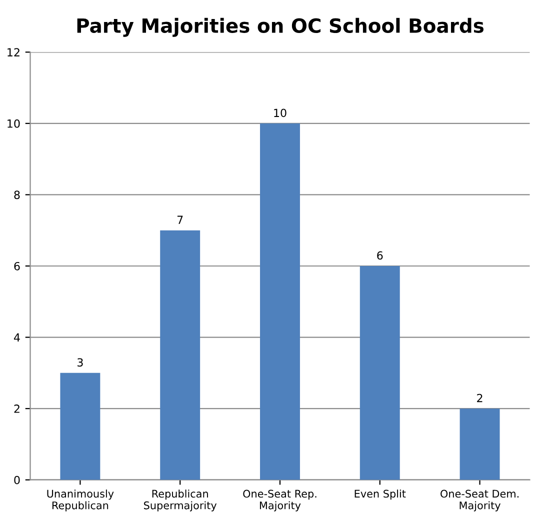  What do you see at coordinates (479, 501) in the screenshot?
I see `x-tick-label: One-Seat Dem. Majority` at bounding box center [479, 501].